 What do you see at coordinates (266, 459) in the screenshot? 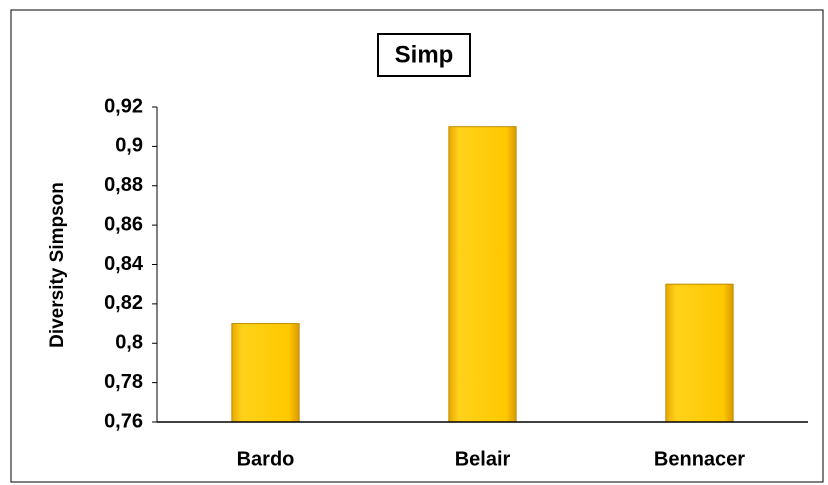
I see `x-tick-label: Bardo` at bounding box center [266, 459].